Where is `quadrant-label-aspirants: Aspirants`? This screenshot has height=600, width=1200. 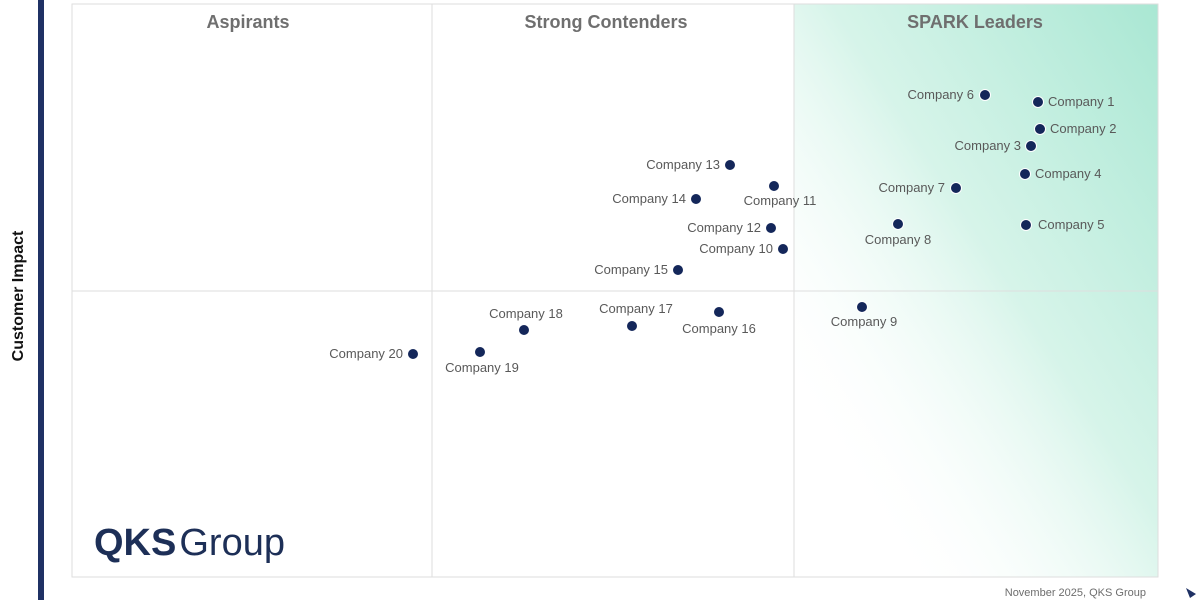 quadrant-label-aspirants: Aspirants is located at coordinates (247, 22).